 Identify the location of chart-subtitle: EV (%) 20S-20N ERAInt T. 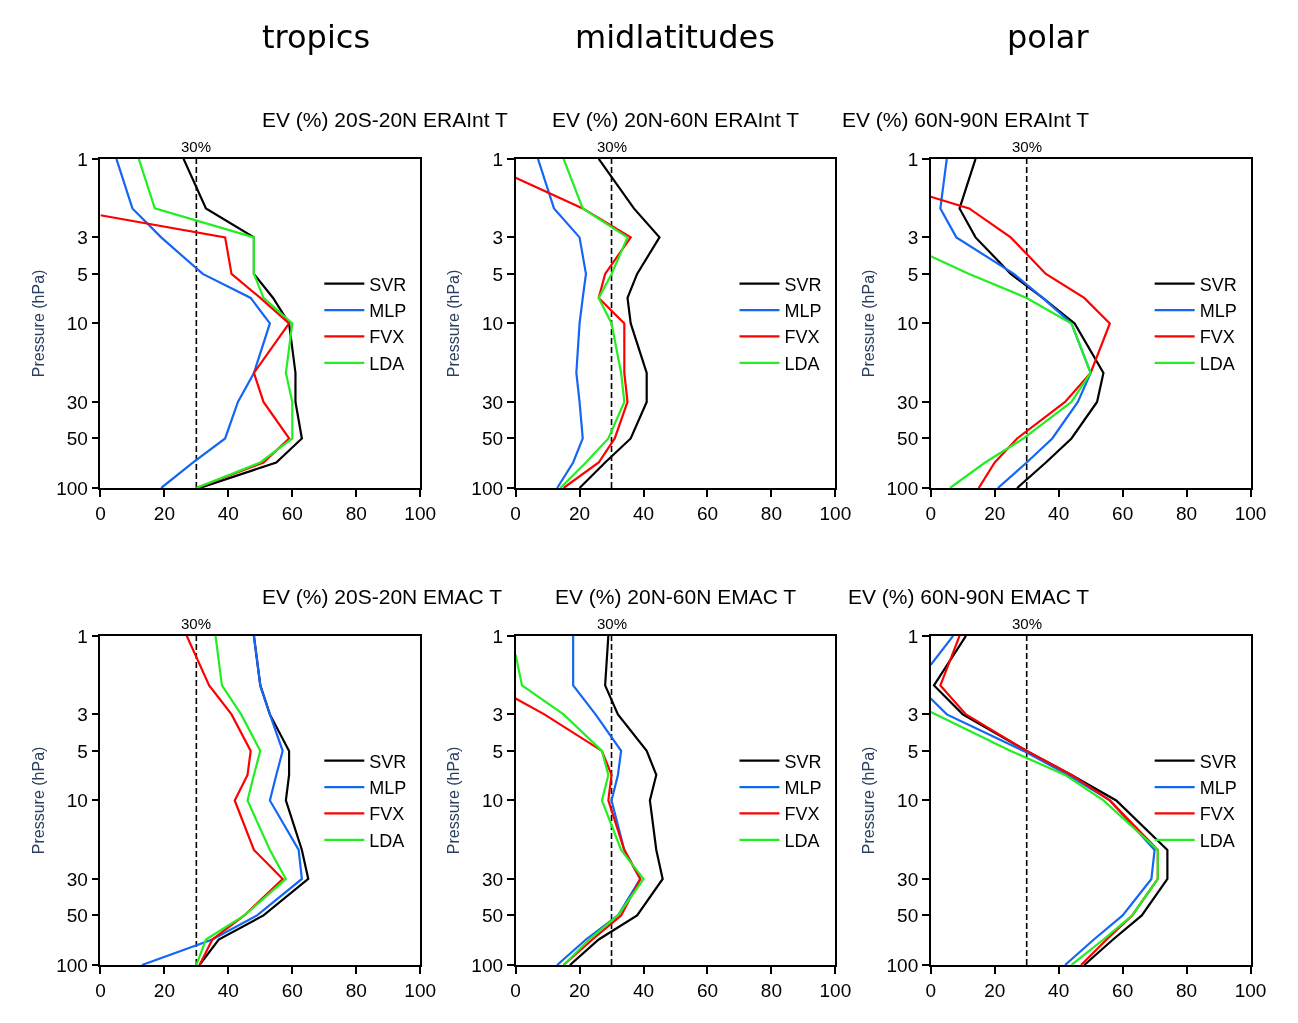
(385, 119).